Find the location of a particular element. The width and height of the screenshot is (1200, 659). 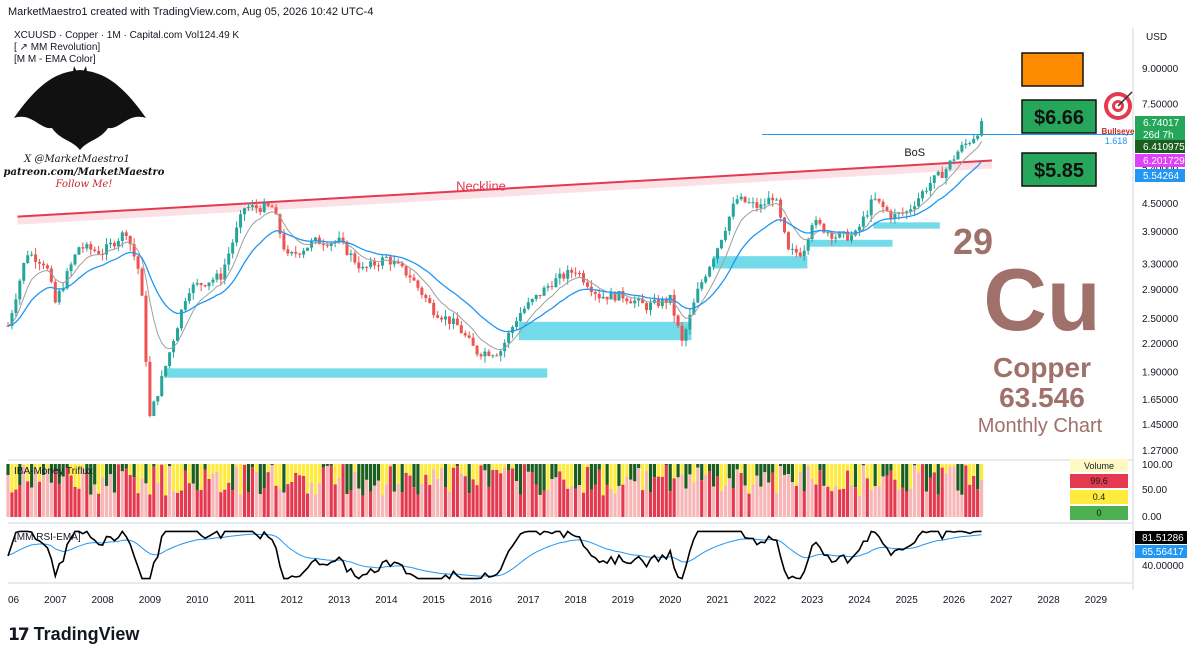

time-tick-label: 2020 is located at coordinates (670, 600).